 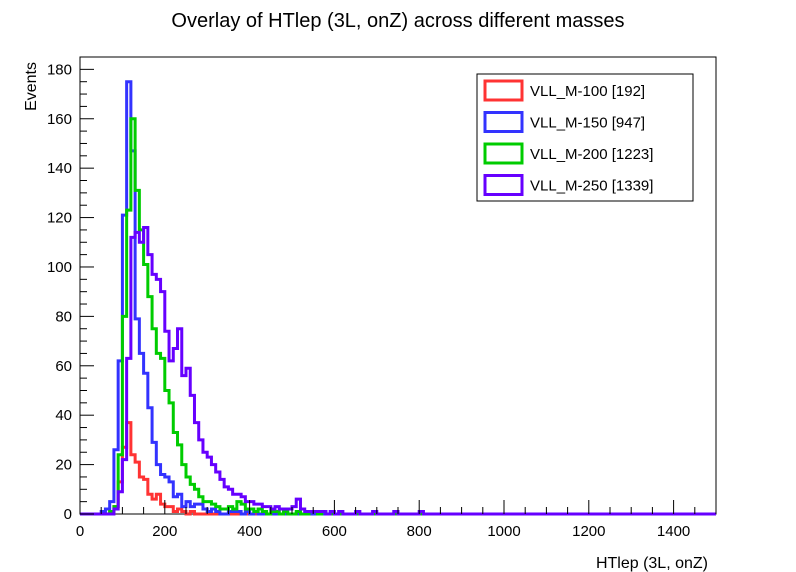 I want to click on y-tick-label: 100, so click(x=59, y=267).